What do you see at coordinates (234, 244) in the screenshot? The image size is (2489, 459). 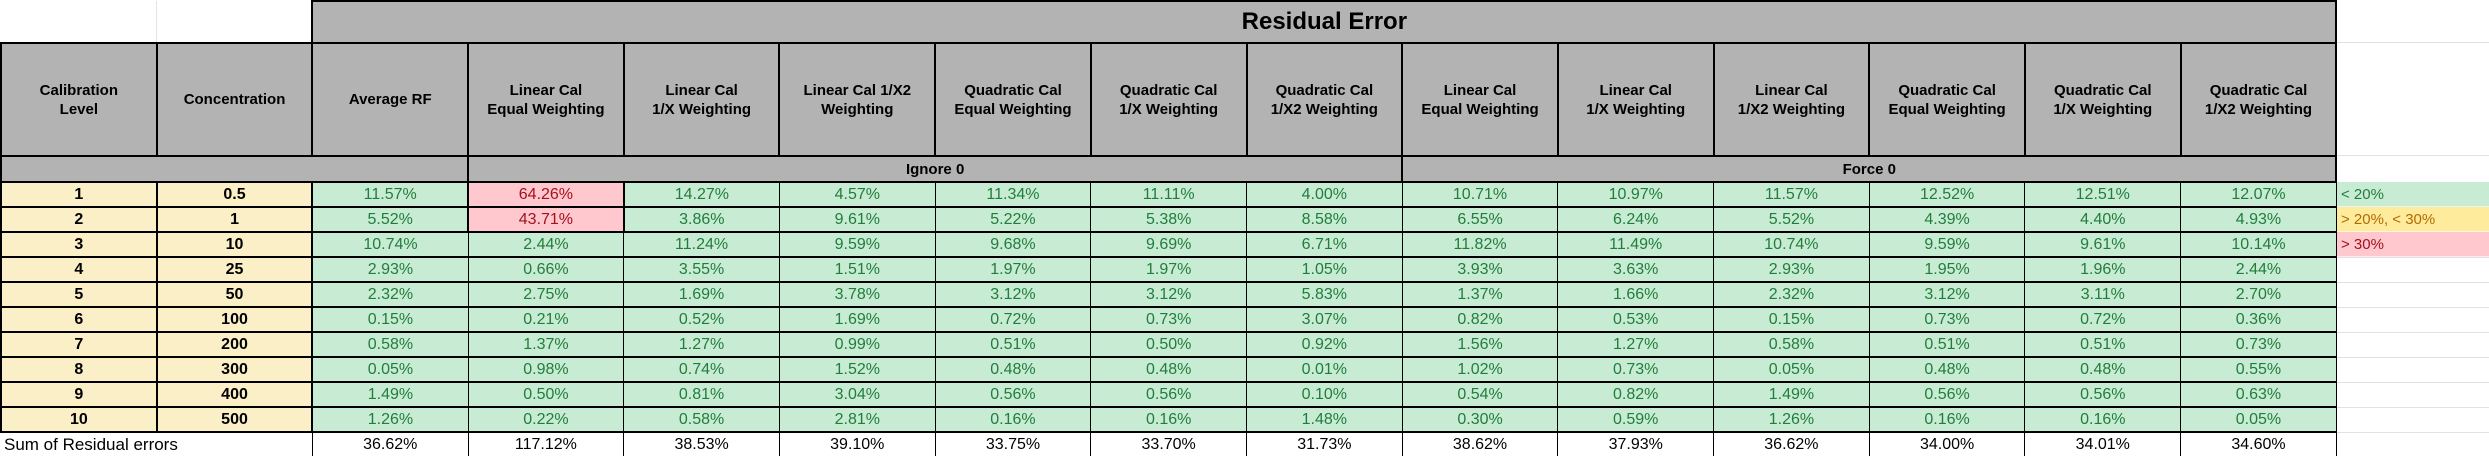 I see `cell-concentration: 10` at bounding box center [234, 244].